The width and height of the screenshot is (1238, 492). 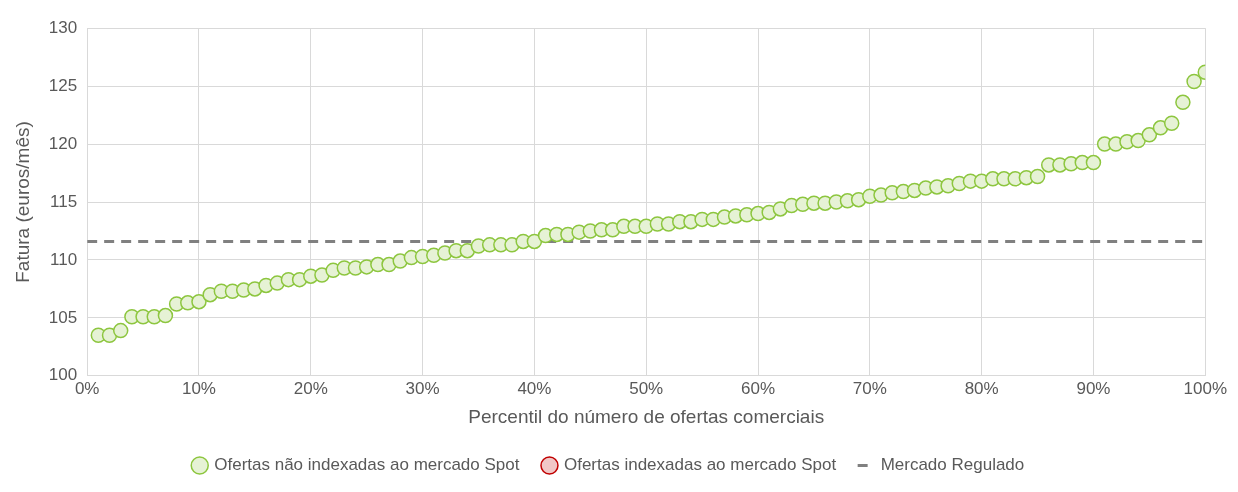 I want to click on x-tick-label: 20%, so click(x=310, y=388).